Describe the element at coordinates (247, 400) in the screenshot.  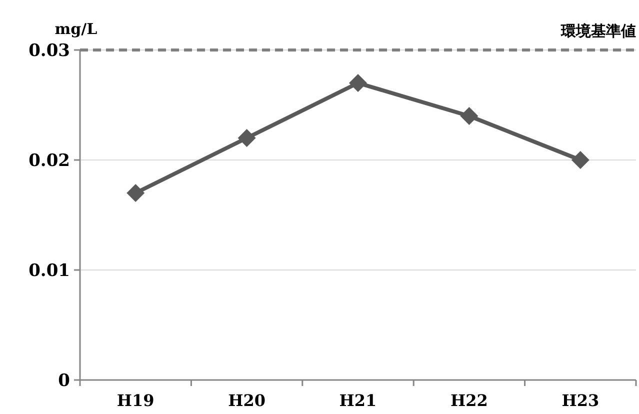
I see `x-tick-label: H20` at that location.